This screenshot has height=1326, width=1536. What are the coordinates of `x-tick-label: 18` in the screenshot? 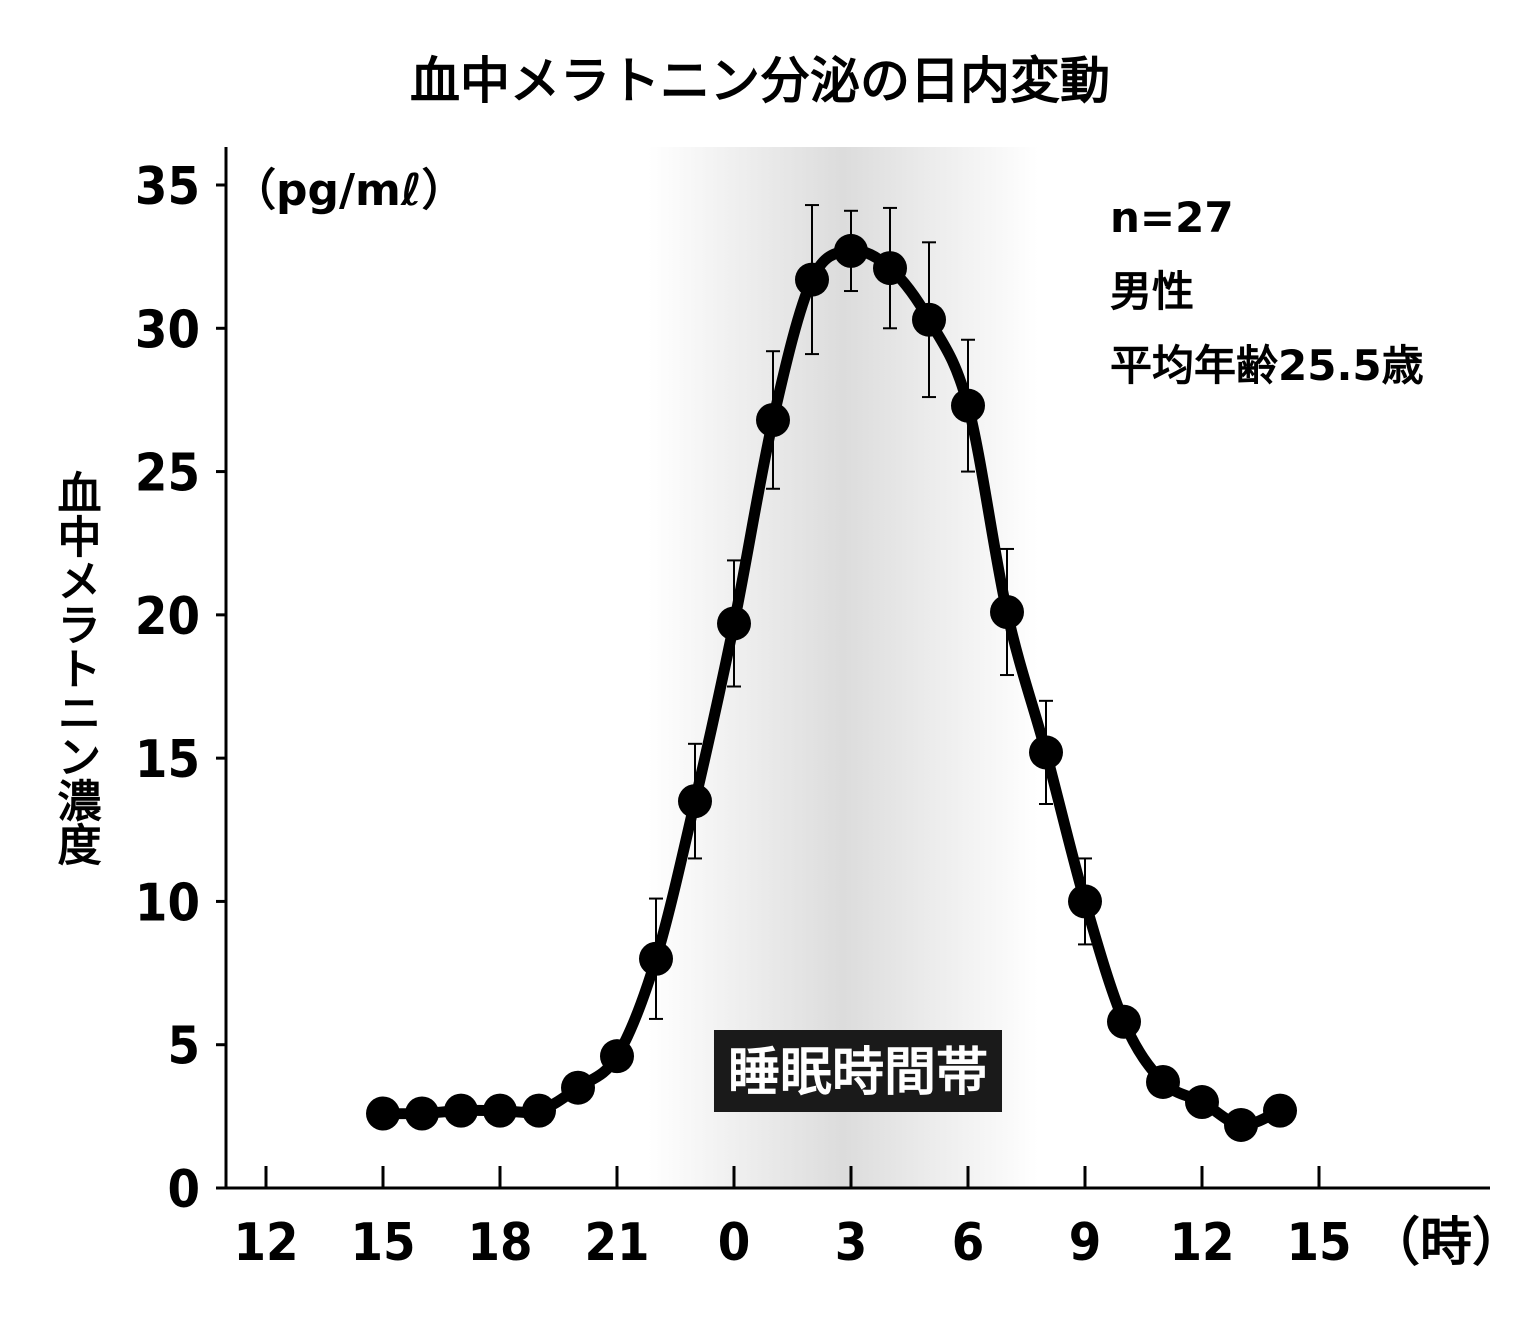 It's located at (499, 1243).